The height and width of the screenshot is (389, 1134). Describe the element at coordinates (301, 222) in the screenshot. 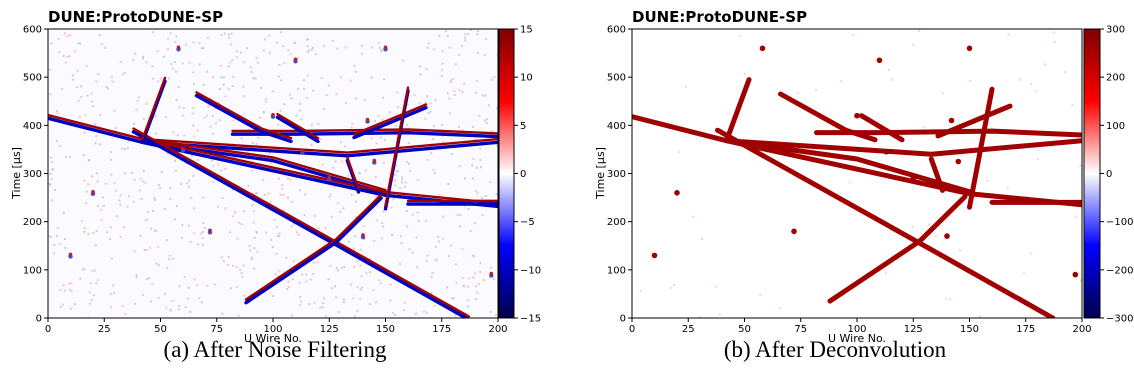

I see `track-positive-lobe` at that location.